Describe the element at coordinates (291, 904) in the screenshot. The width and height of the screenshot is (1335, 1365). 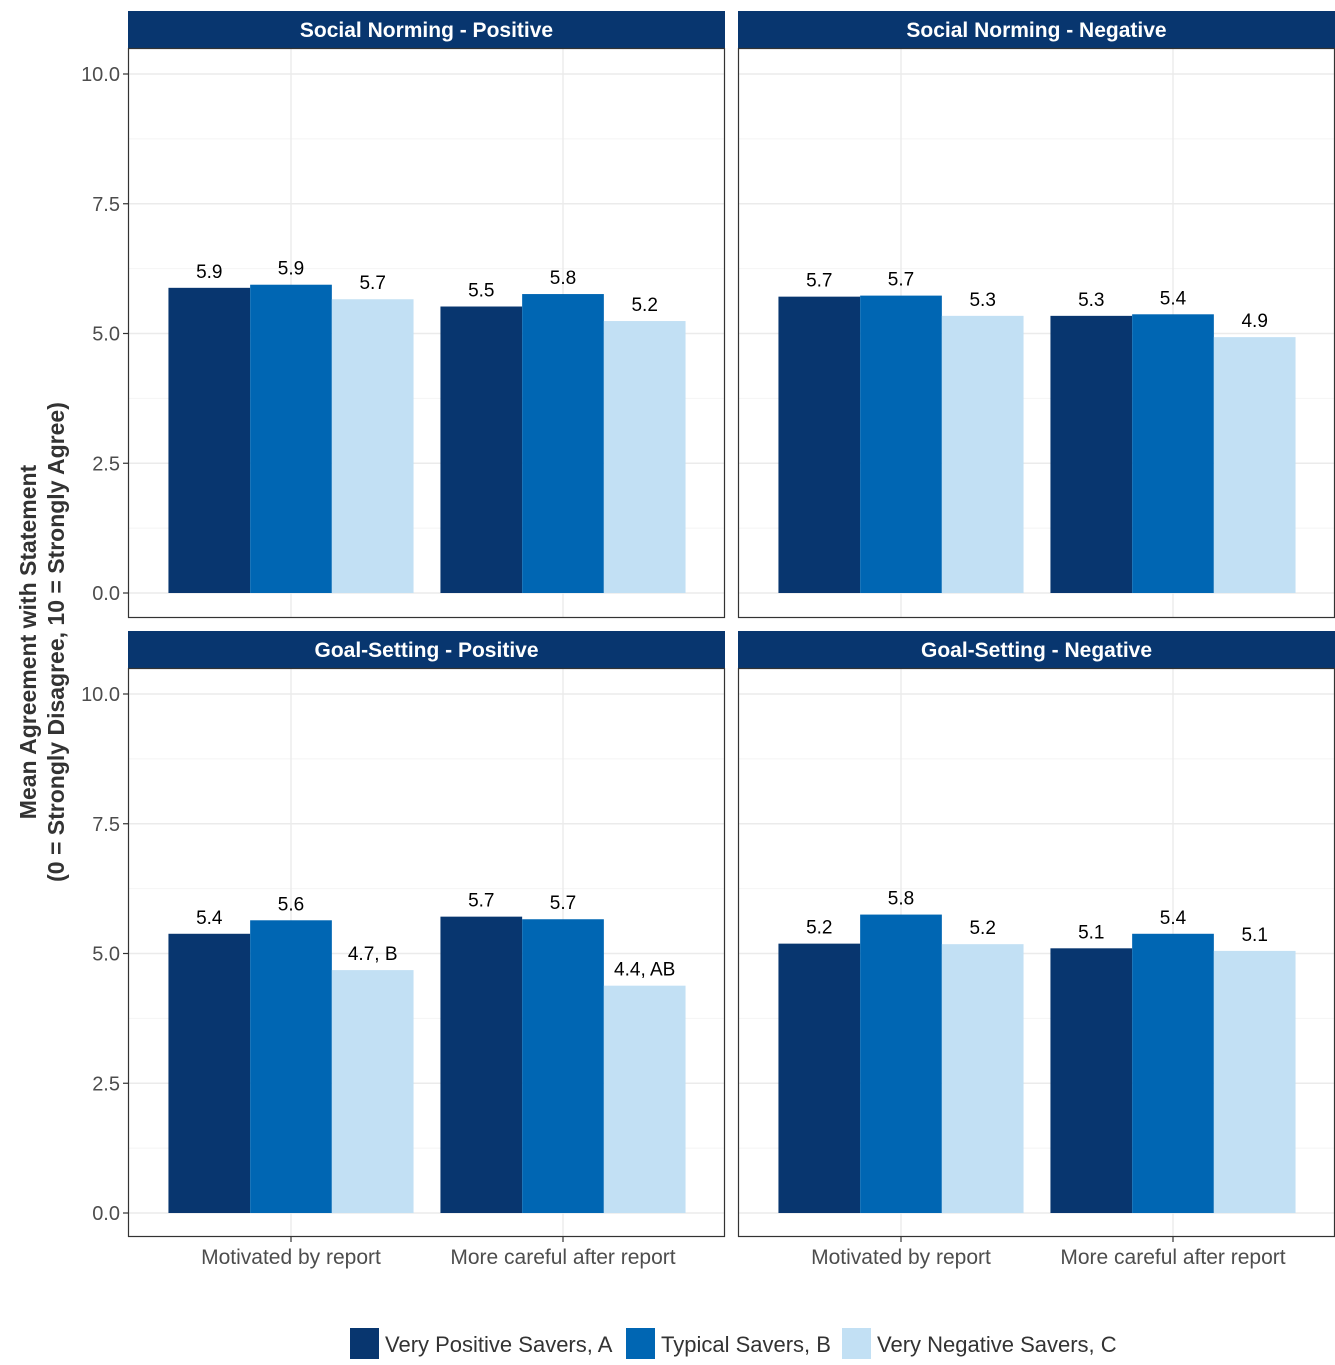
I see `data-label: 5.6` at that location.